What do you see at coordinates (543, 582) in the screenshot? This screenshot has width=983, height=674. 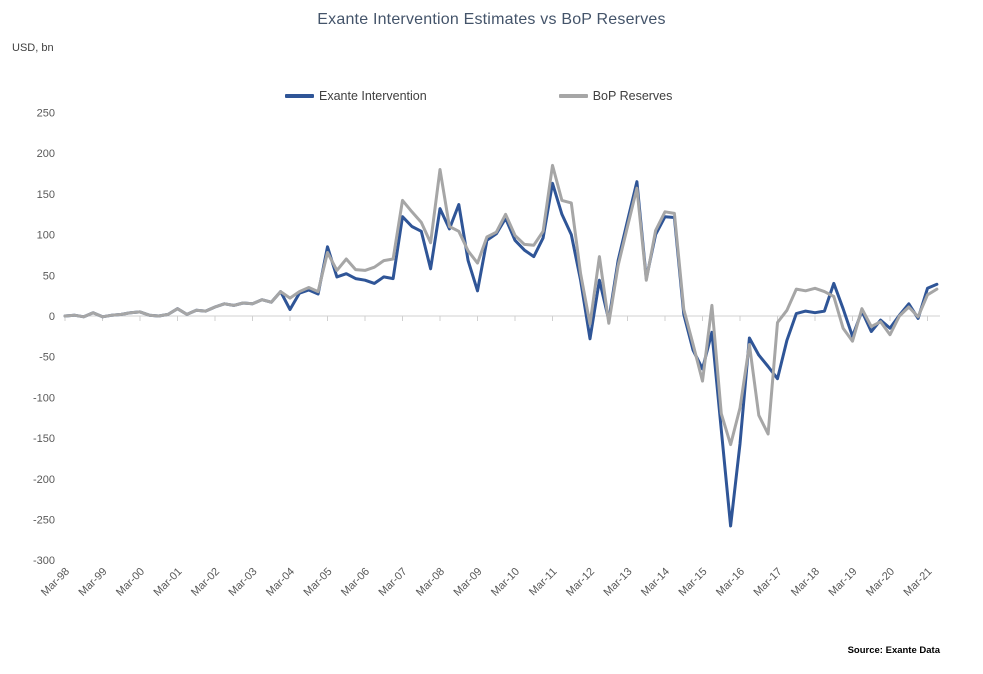 I see `x-axis-tick-label: Mar-11` at bounding box center [543, 582].